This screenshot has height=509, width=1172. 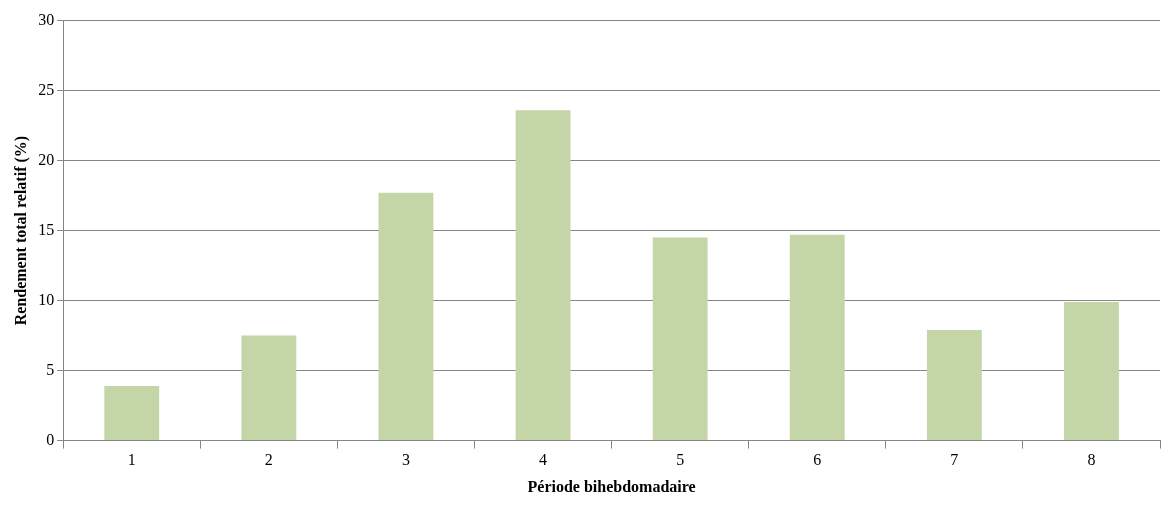 I want to click on y-tick-label: 30, so click(x=46, y=19).